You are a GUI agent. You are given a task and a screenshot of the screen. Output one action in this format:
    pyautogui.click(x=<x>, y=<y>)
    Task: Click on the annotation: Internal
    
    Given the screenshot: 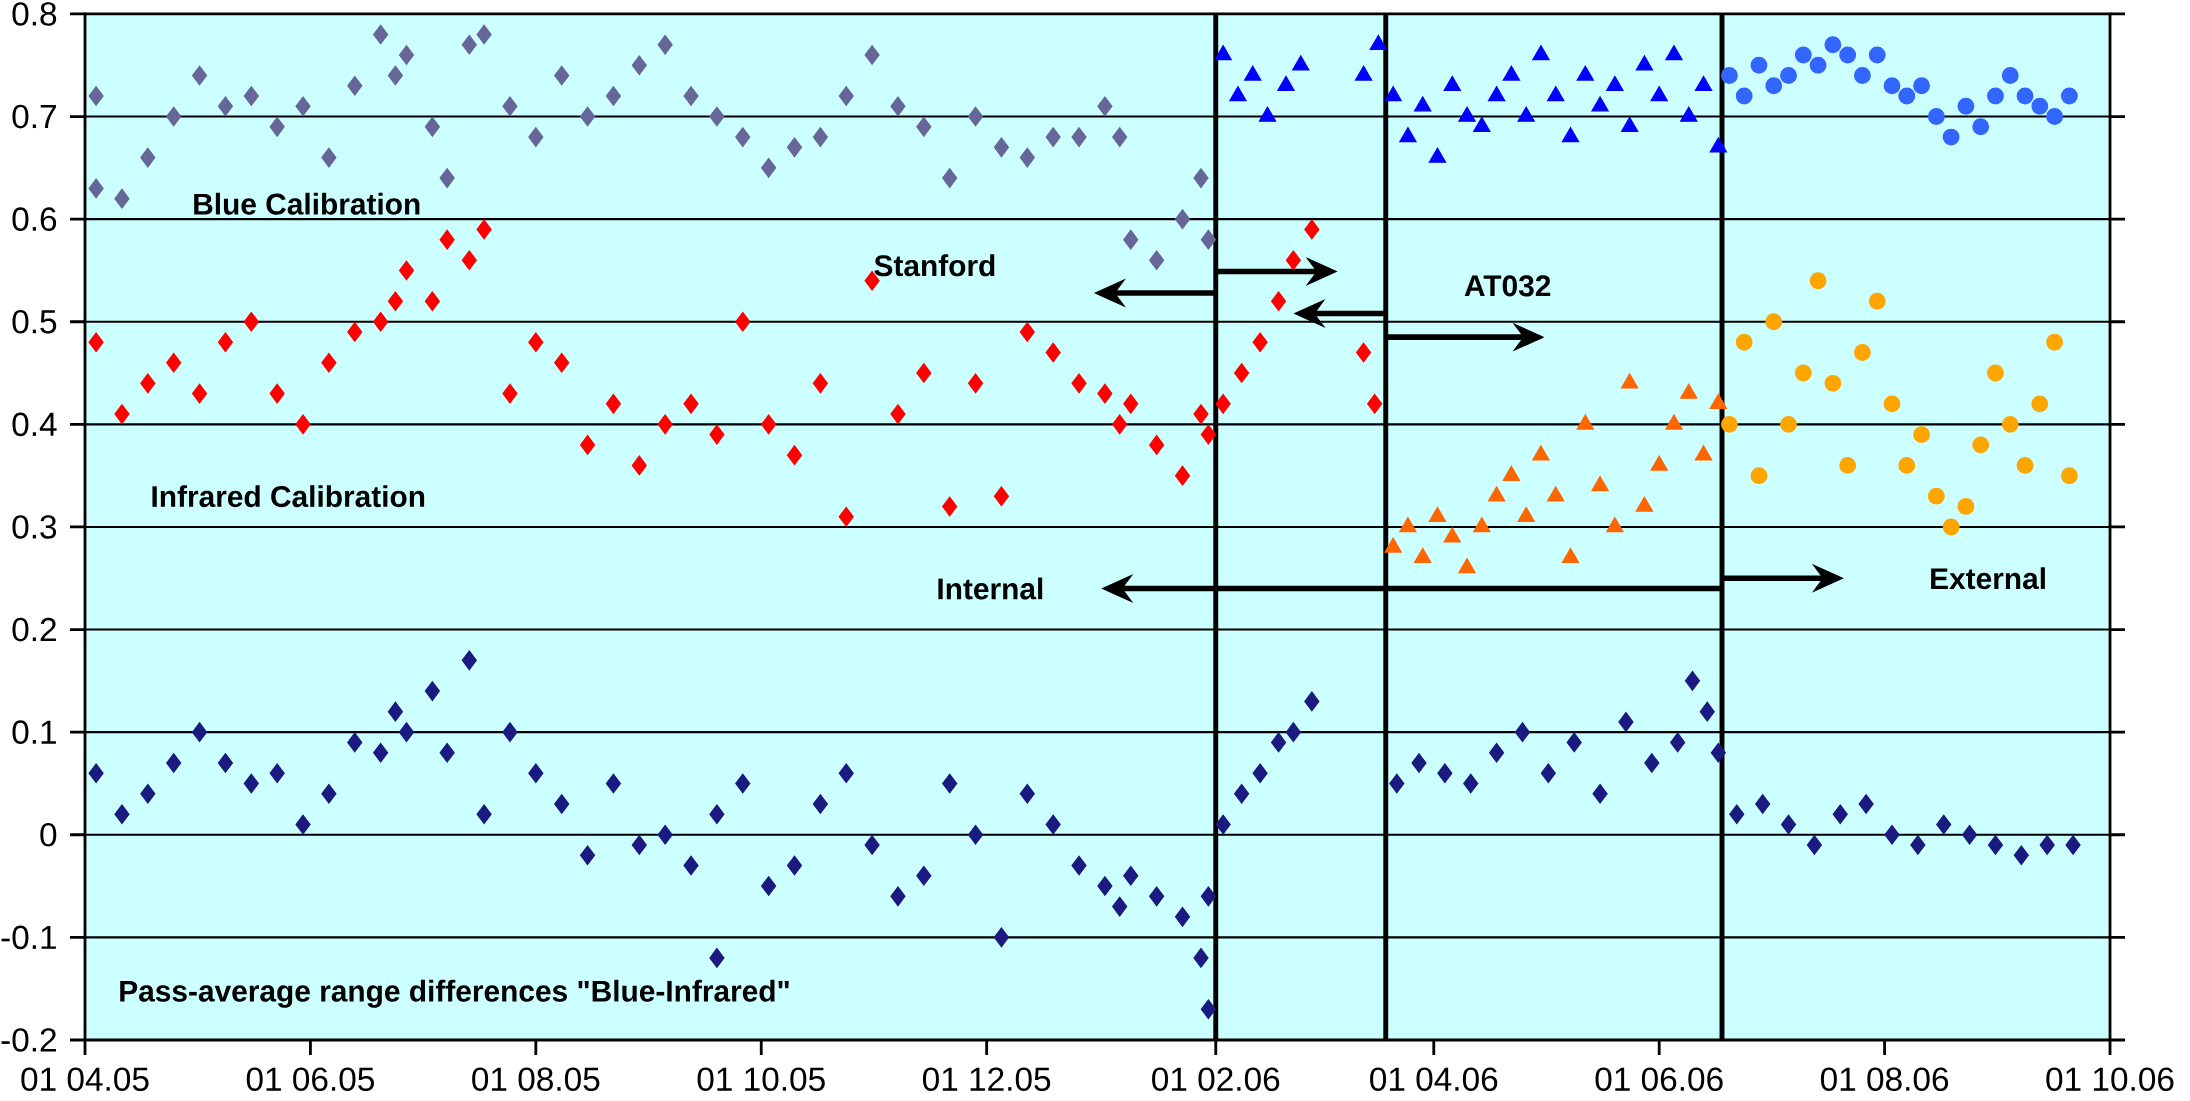 What is the action you would take?
    pyautogui.click(x=990, y=588)
    